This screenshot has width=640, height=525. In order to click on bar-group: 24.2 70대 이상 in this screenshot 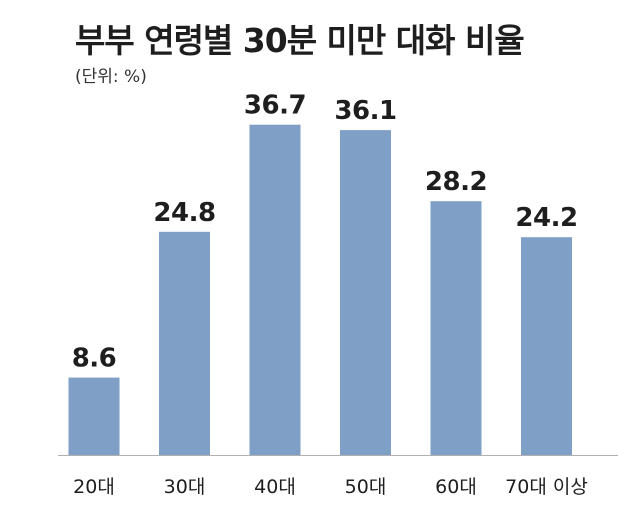, I will do `click(546, 350)`.